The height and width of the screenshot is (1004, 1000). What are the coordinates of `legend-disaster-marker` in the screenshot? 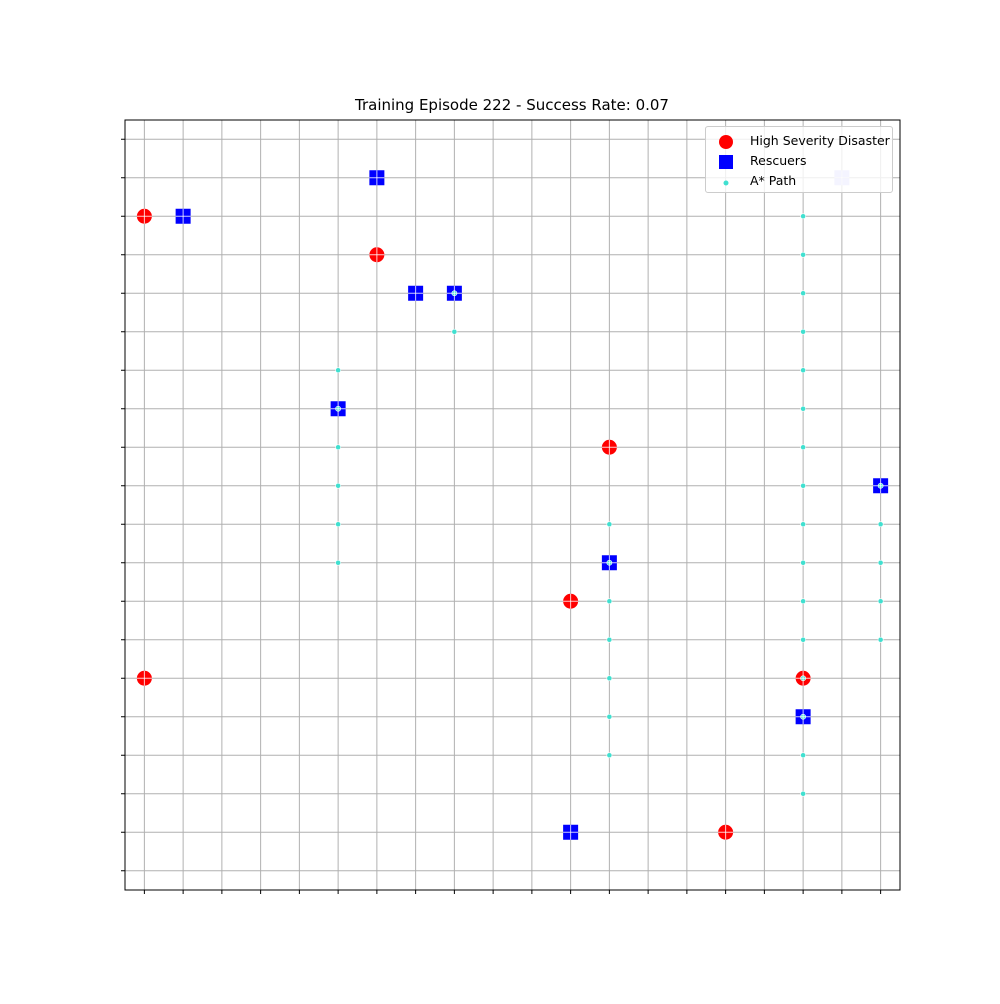 It's located at (726, 142).